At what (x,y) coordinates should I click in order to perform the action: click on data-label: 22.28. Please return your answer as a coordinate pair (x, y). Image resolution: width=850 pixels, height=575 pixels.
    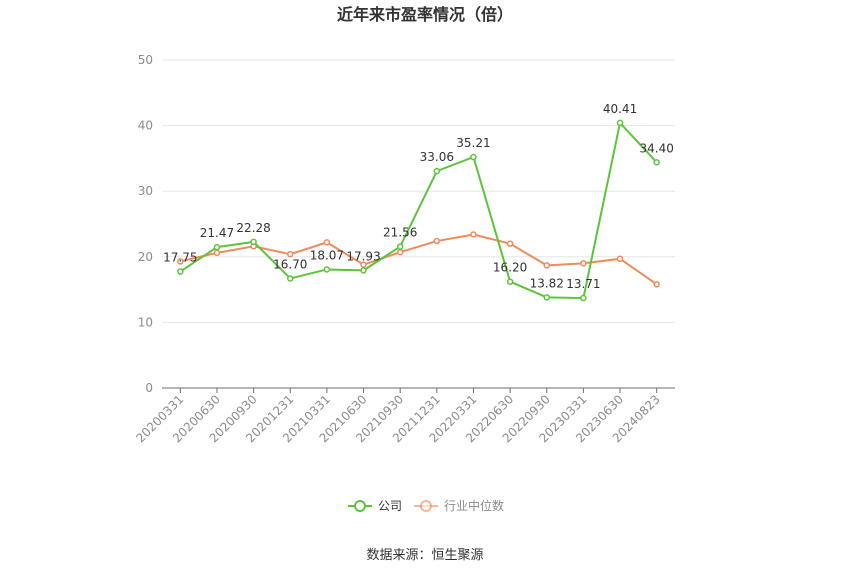
    Looking at the image, I should click on (253, 228).